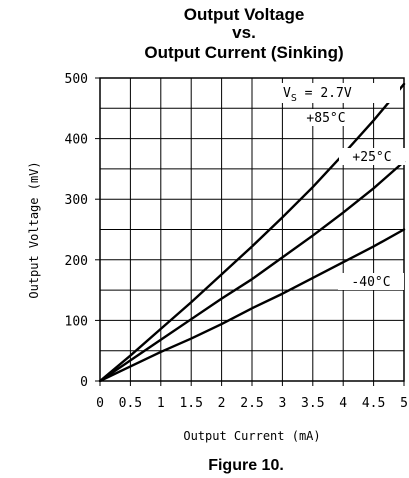  Describe the element at coordinates (294, 98) in the screenshot. I see `supply-voltage-subscript: S` at that location.